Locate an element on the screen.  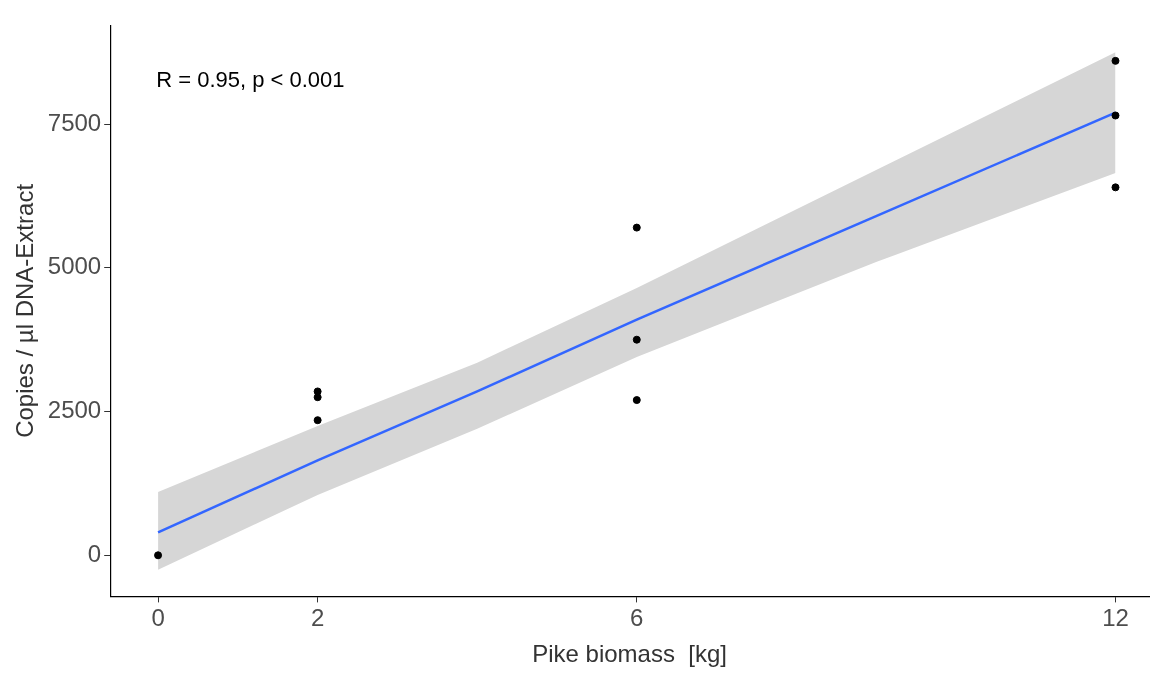
y-tick-label: 0 is located at coordinates (94, 553).